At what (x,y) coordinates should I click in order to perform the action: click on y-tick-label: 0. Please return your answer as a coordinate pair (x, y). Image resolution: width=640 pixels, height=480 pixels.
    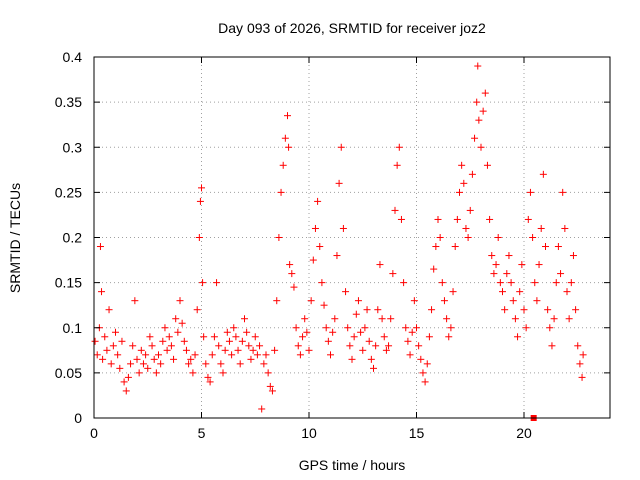
    Looking at the image, I should click on (78, 418).